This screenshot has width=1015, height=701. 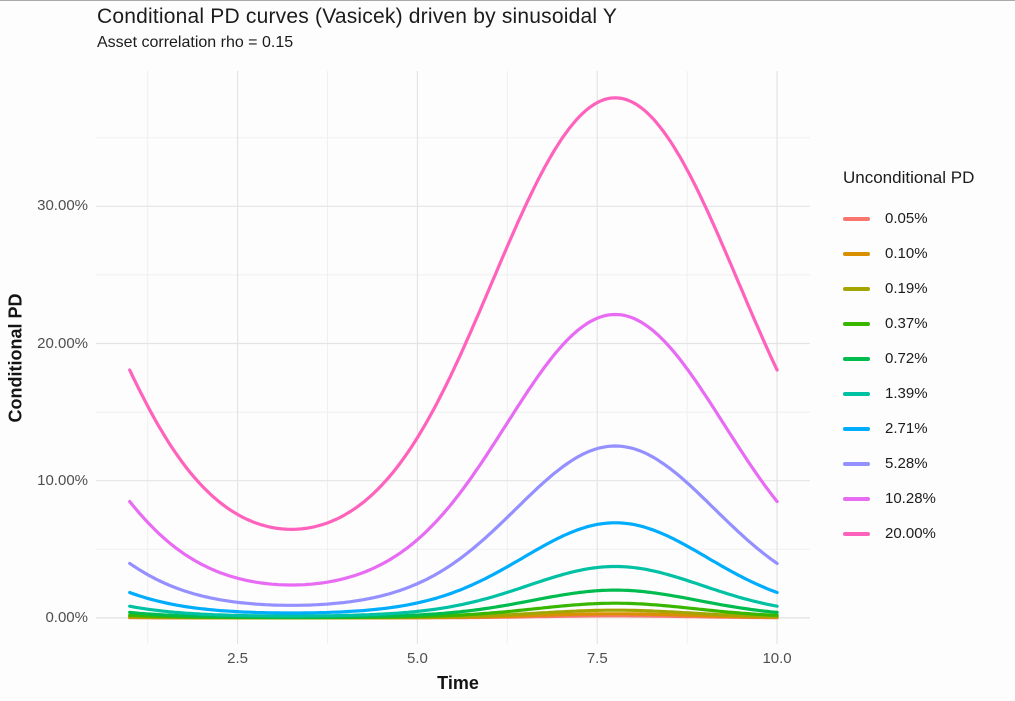 I want to click on y-tick-label: 10.00%, so click(x=62, y=480).